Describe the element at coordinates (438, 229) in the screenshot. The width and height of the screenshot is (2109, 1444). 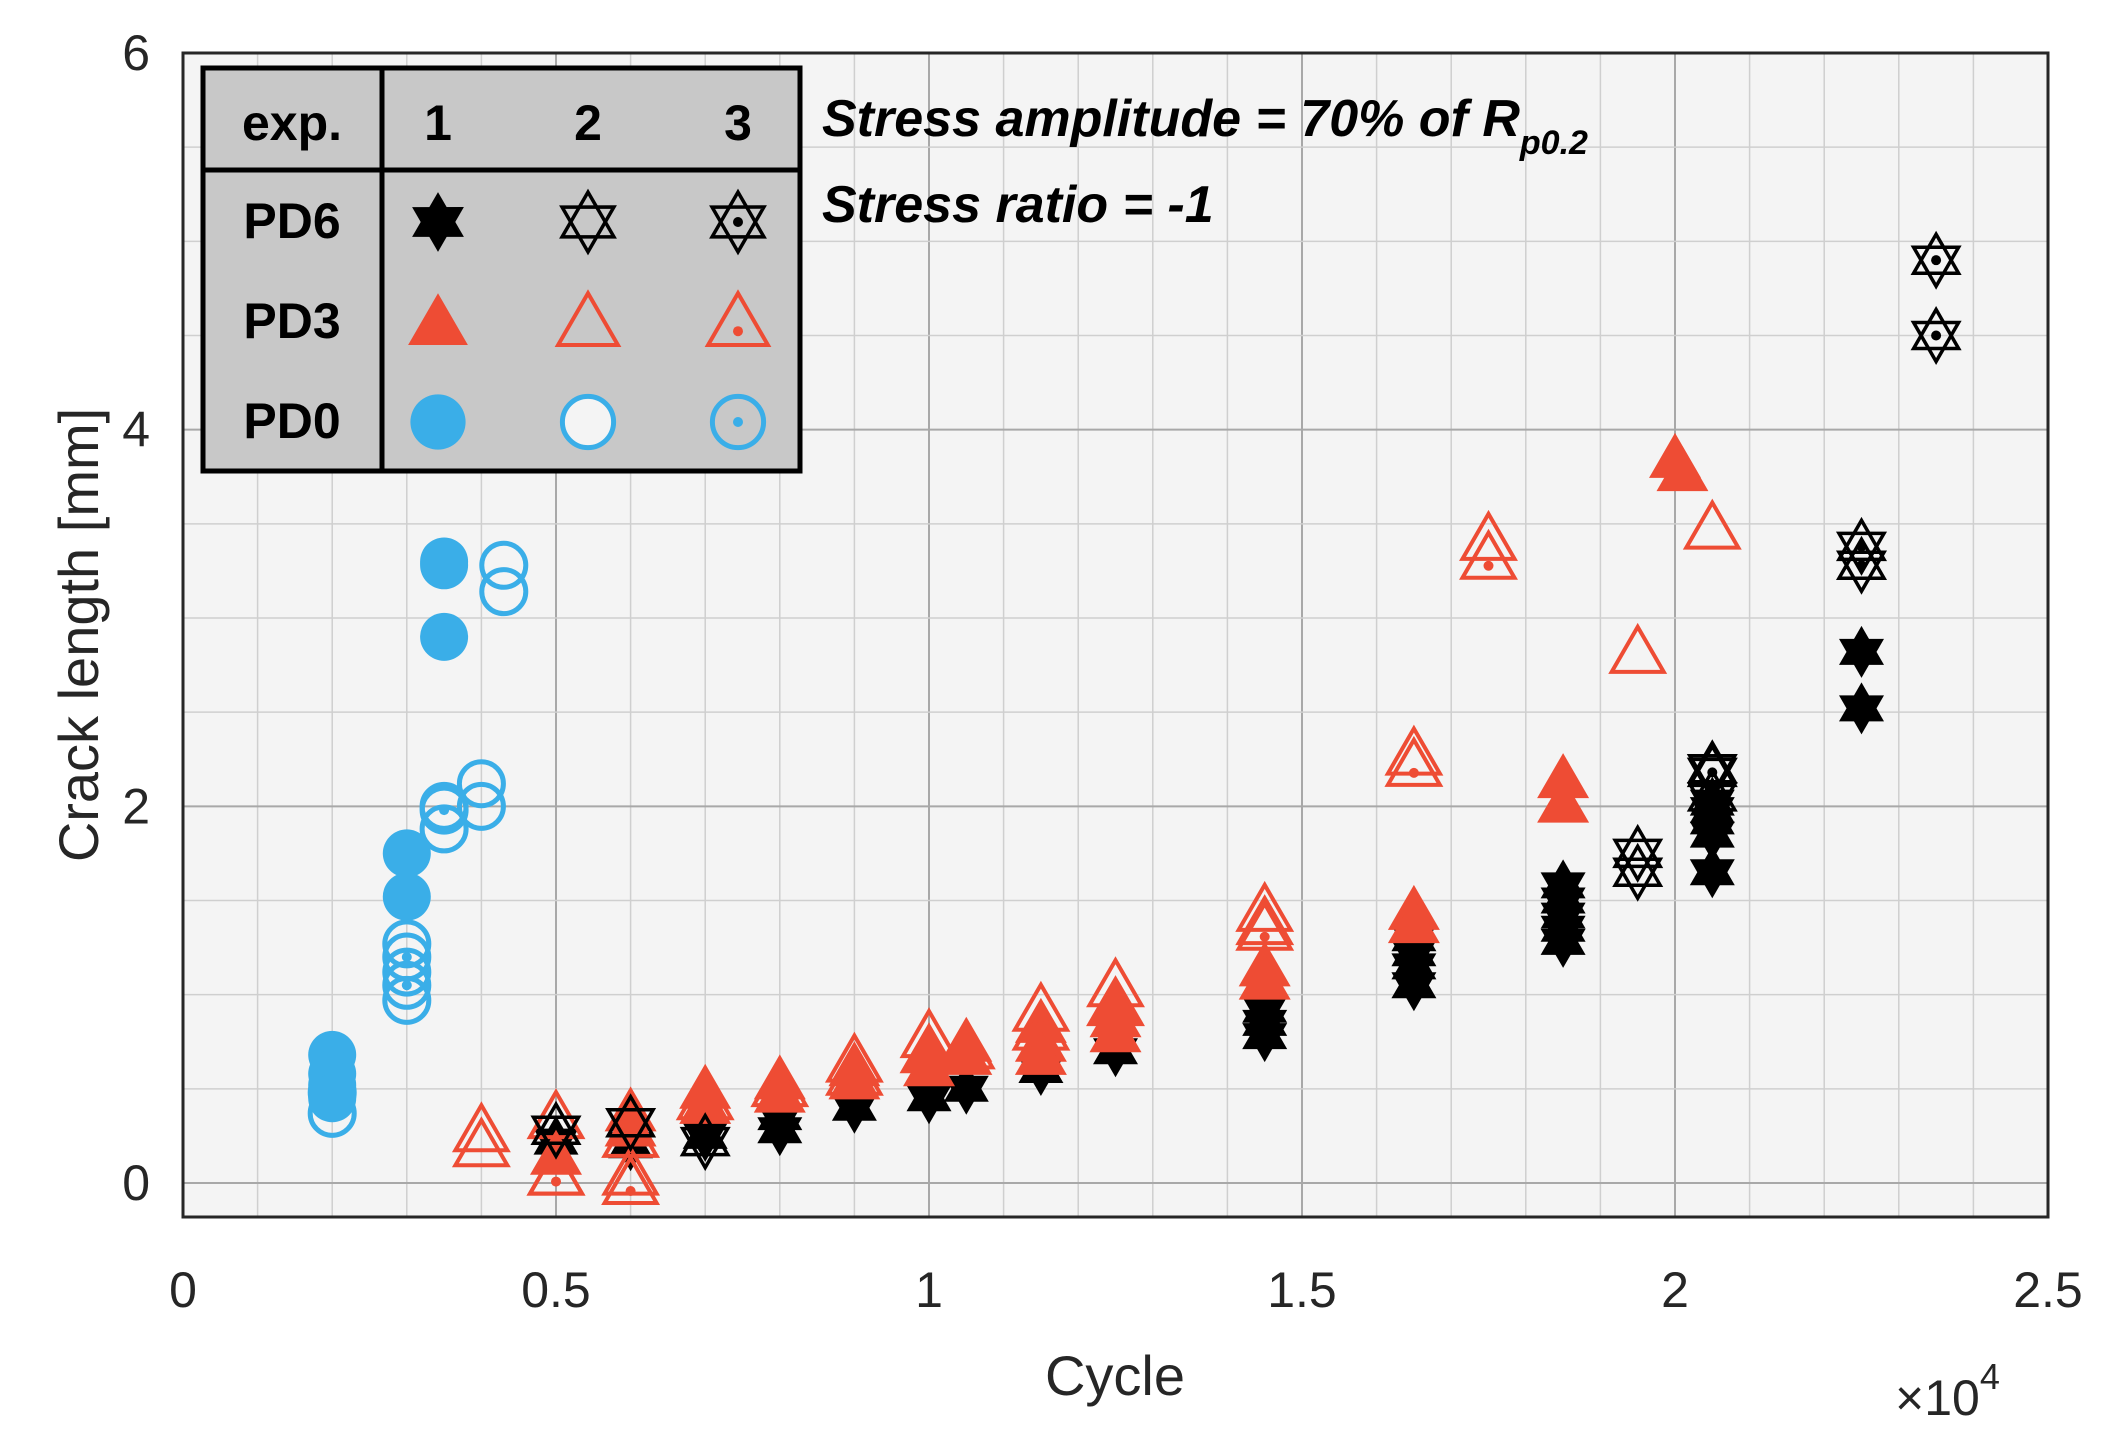
I see `legend-marker-pd6-exp-1-shape-b` at that location.